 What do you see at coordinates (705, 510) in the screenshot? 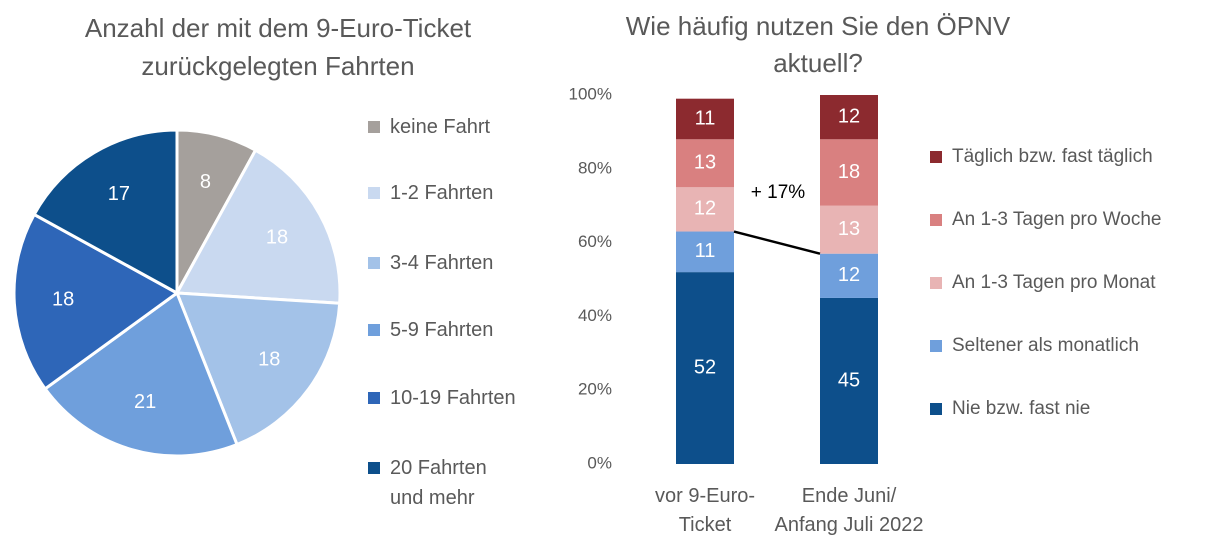
I see `x-tick-label: vor 9-Euro-Ticket` at bounding box center [705, 510].